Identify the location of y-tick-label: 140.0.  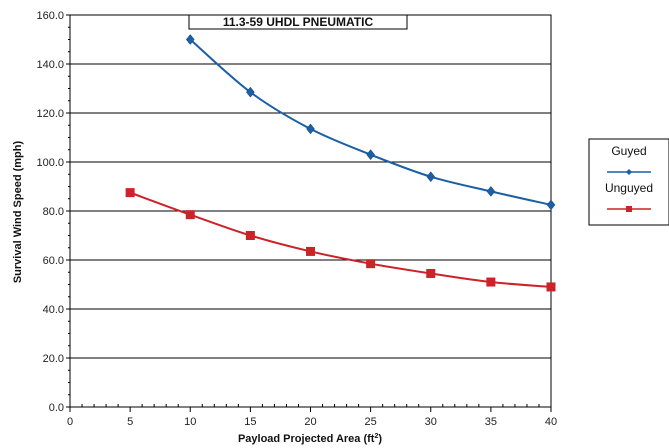
(50, 65).